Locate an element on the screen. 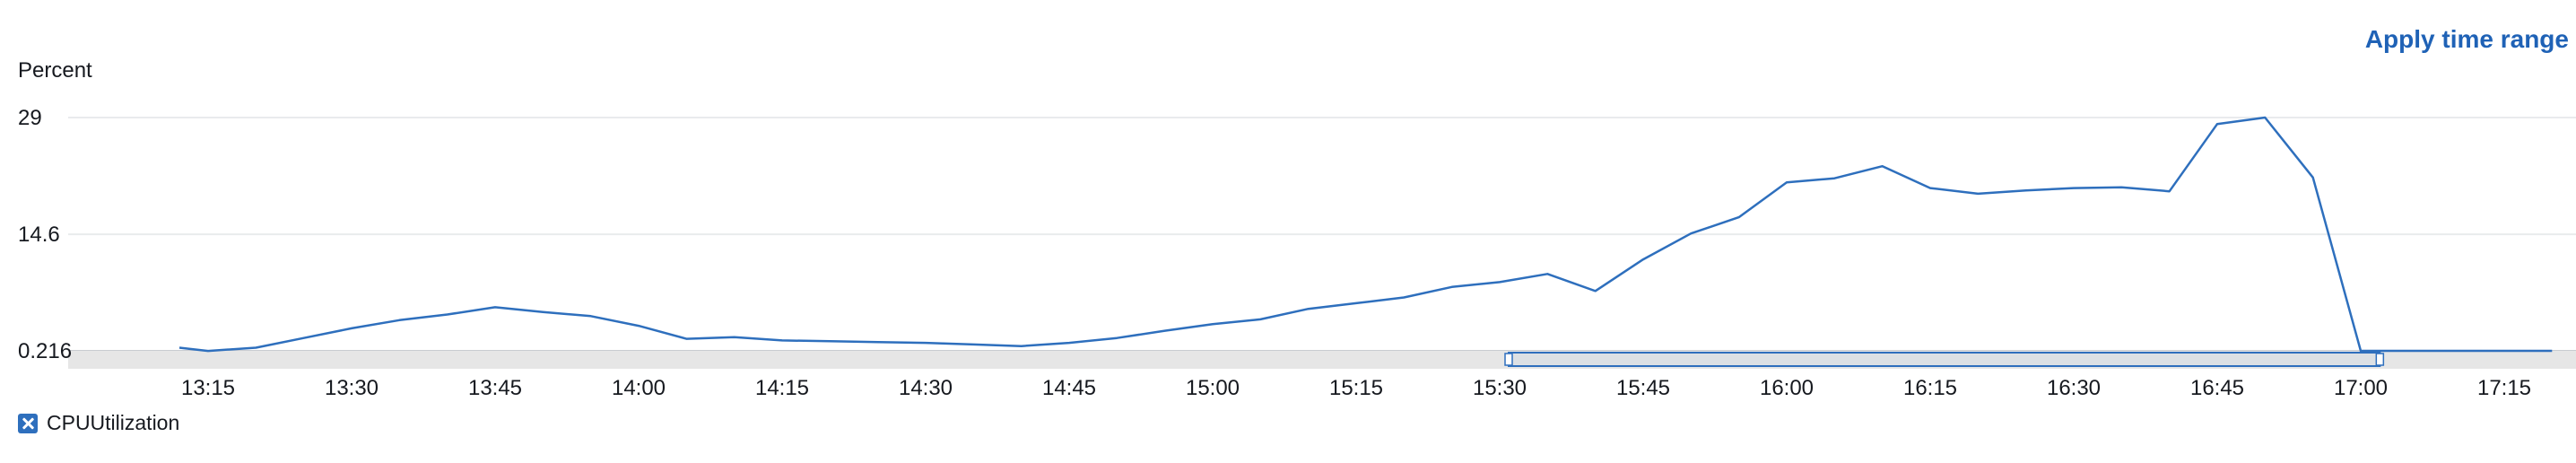  x-tick-label: 16:00 is located at coordinates (1787, 388).